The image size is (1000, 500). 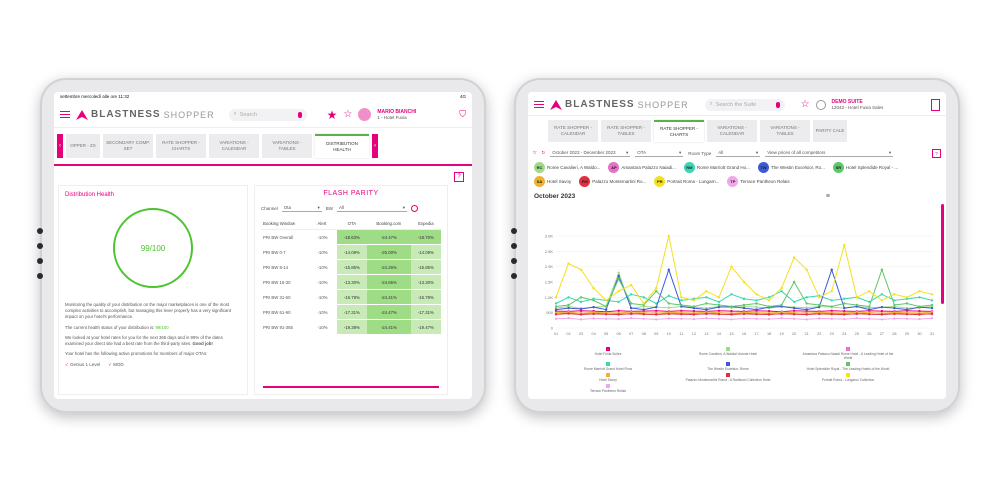 What do you see at coordinates (375, 146) in the screenshot?
I see `tab-scroll-right-icon: ›` at bounding box center [375, 146].